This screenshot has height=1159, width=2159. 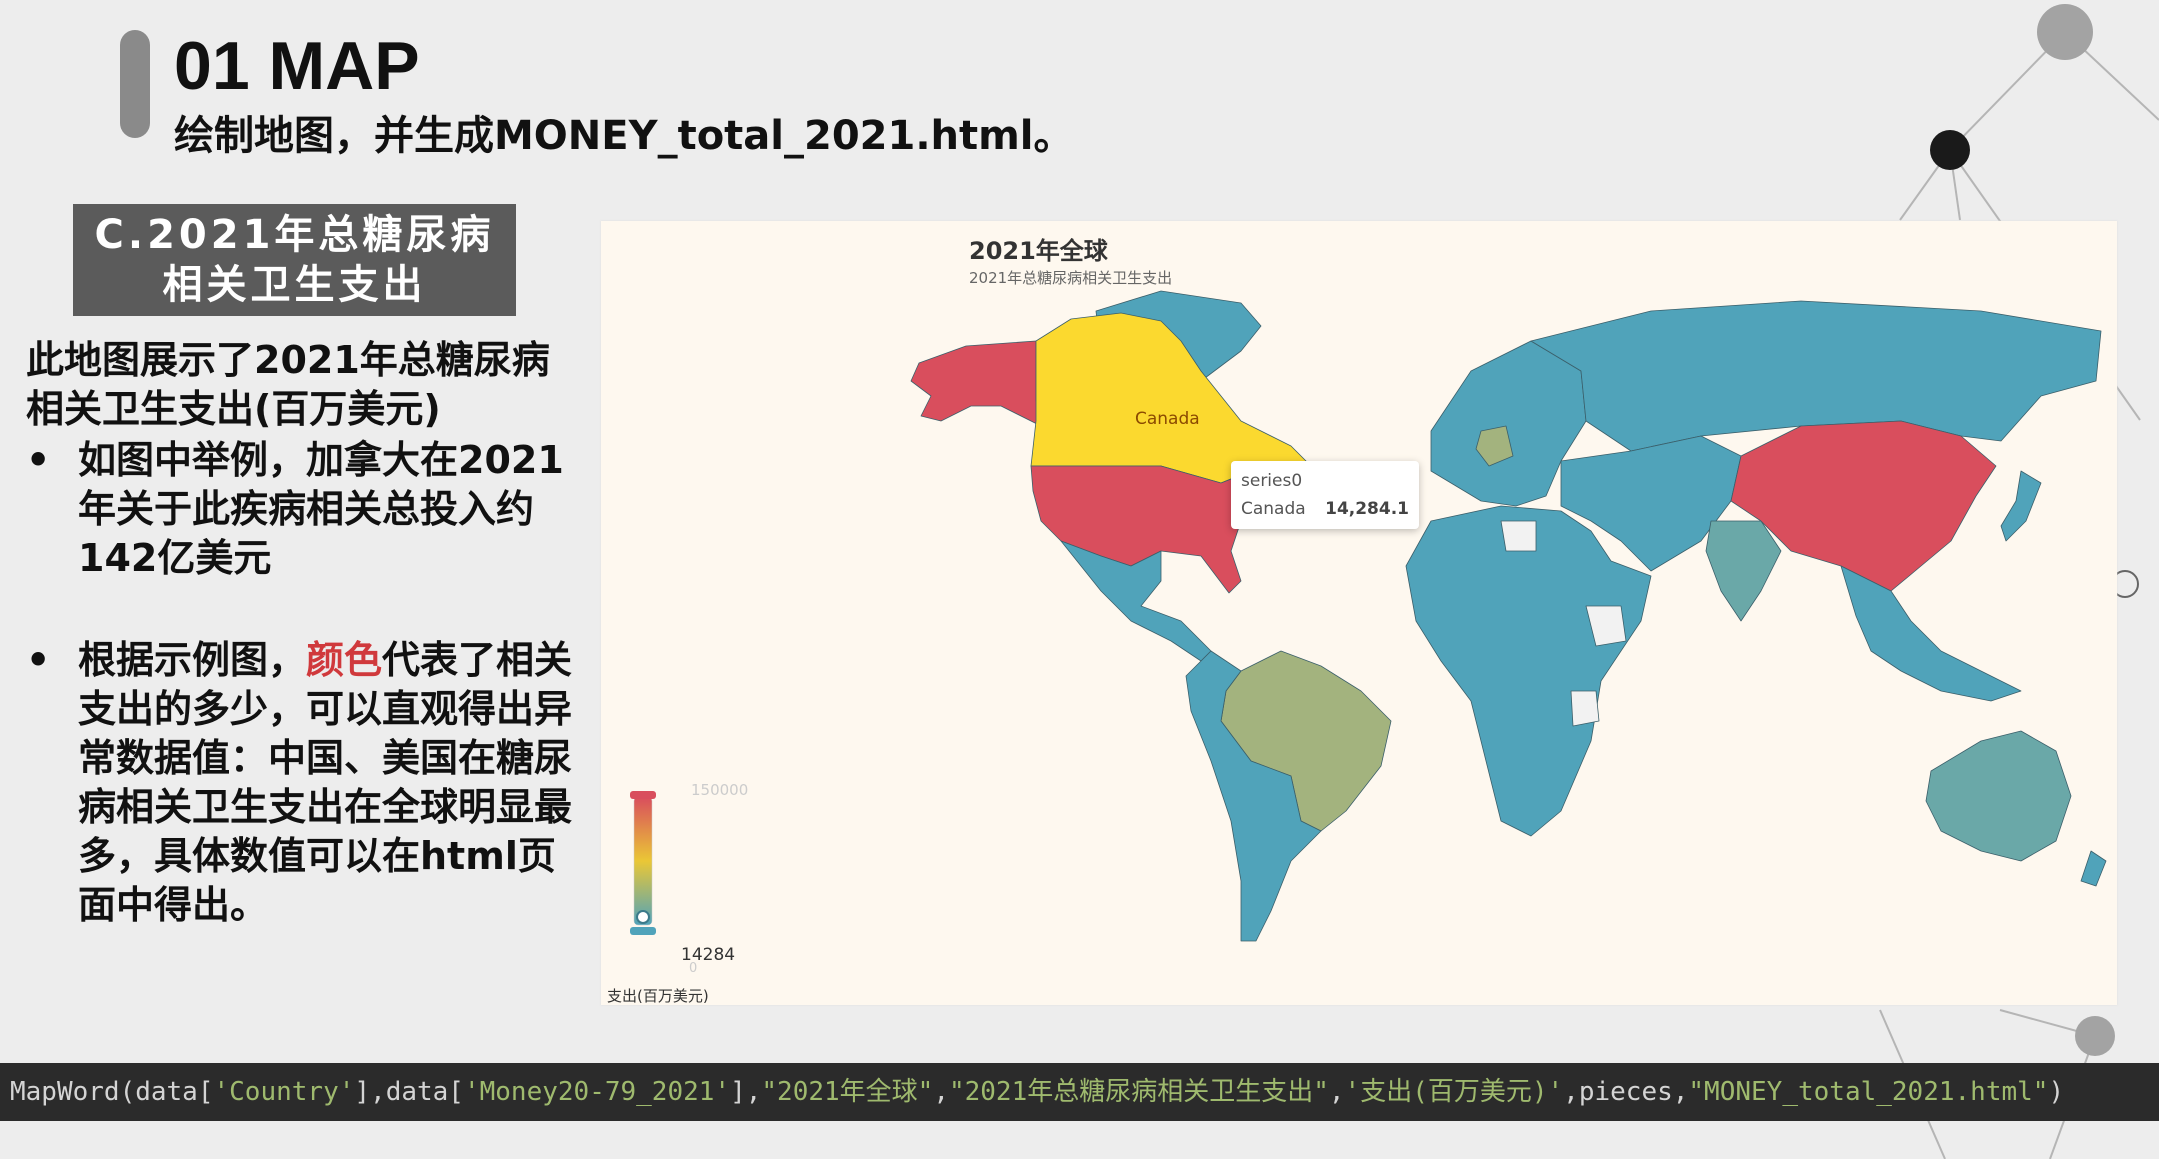 What do you see at coordinates (1273, 509) in the screenshot?
I see `tooltip-country: Canada` at bounding box center [1273, 509].